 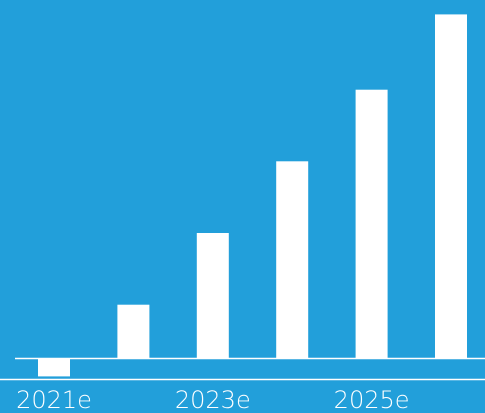 I want to click on bar-2024e, so click(x=292, y=260).